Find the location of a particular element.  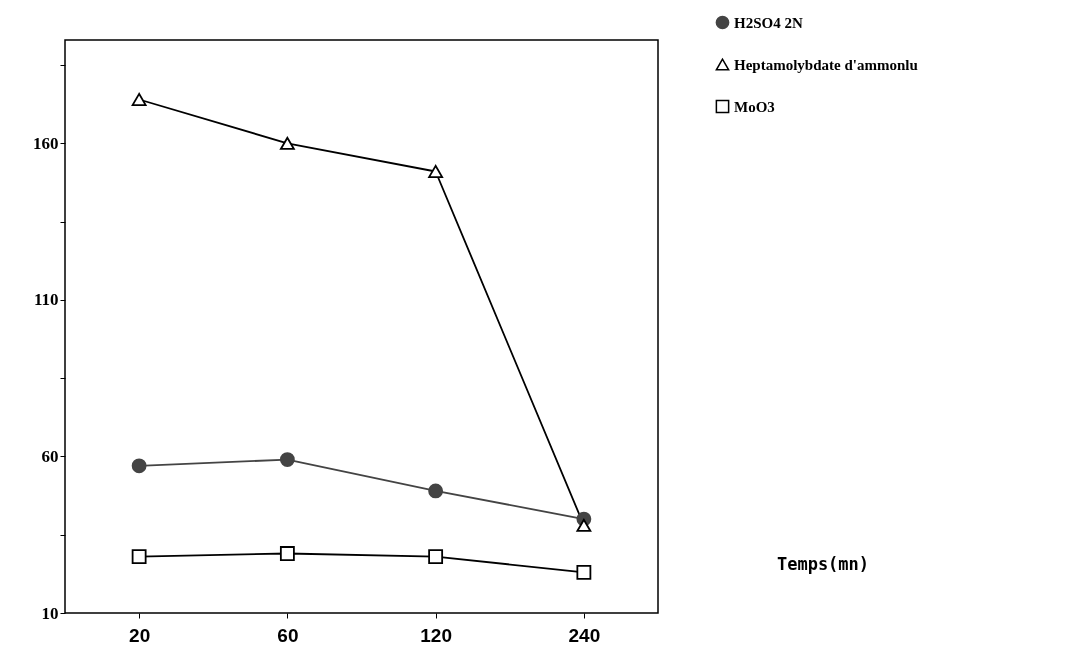

y-tick-label: 10 is located at coordinates (50, 613).